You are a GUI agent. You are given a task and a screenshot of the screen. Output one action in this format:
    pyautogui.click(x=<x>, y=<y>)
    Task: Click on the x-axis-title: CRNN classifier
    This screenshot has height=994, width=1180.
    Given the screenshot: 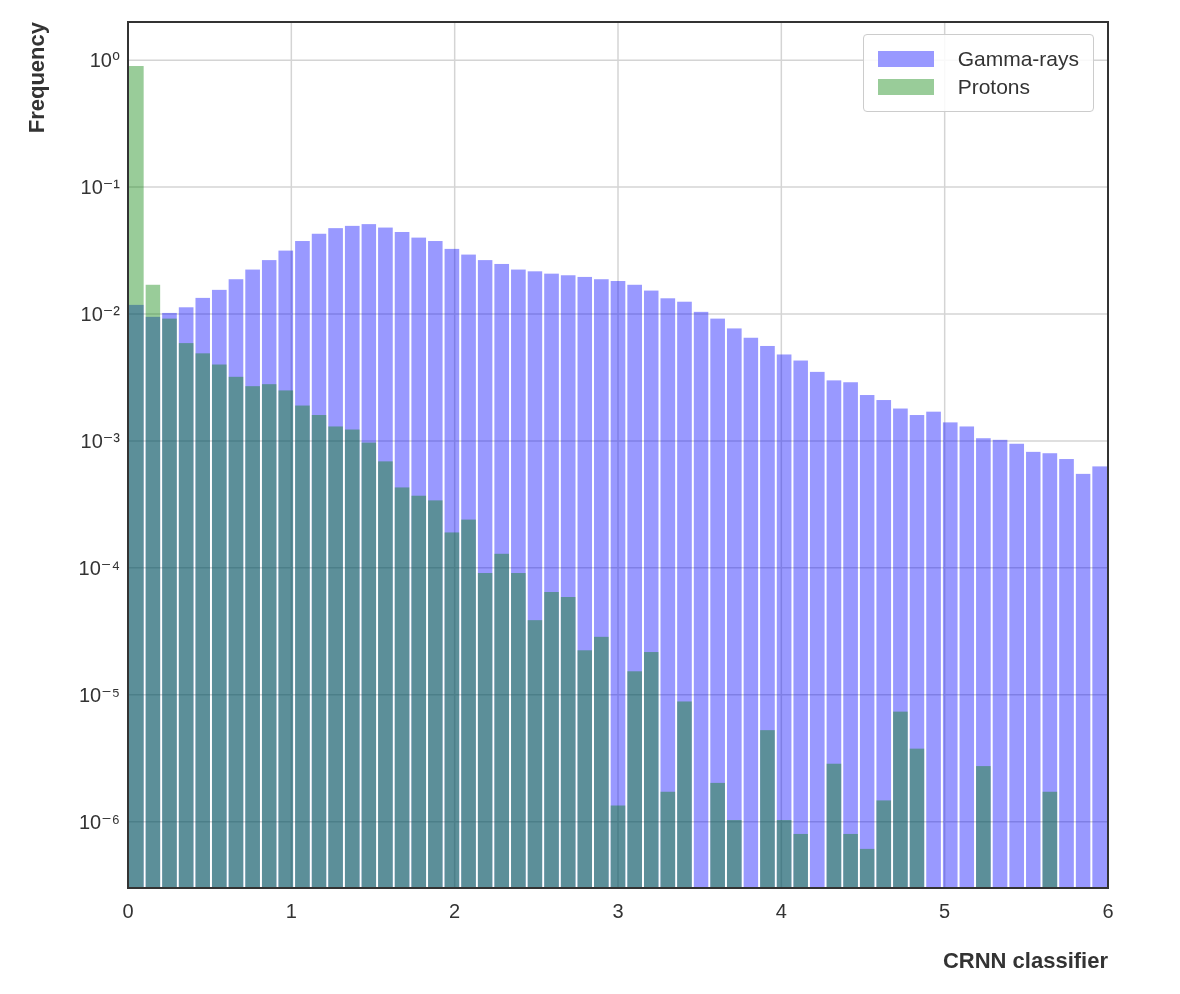 What is the action you would take?
    pyautogui.click(x=1025, y=960)
    